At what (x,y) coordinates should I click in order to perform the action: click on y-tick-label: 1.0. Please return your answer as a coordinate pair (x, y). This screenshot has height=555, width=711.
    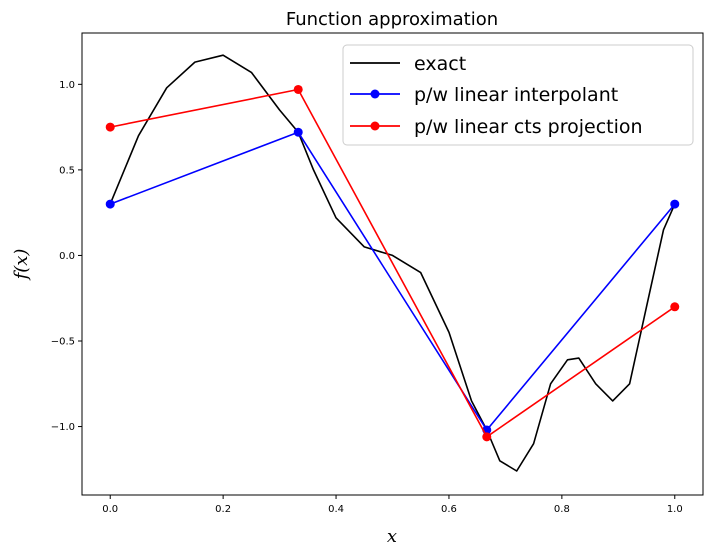
    Looking at the image, I should click on (67, 85).